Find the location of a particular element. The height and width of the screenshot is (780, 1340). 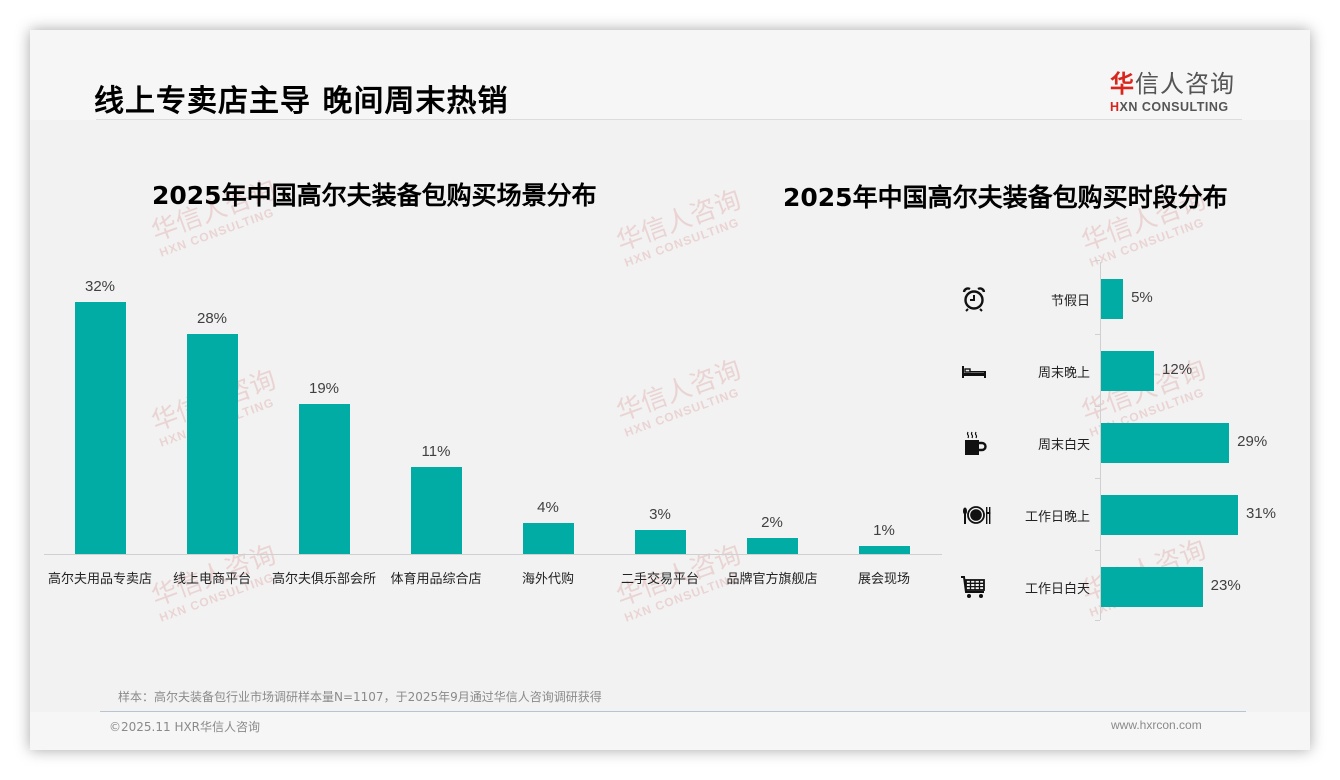

category-label: 线上电商平台 is located at coordinates (211, 579).